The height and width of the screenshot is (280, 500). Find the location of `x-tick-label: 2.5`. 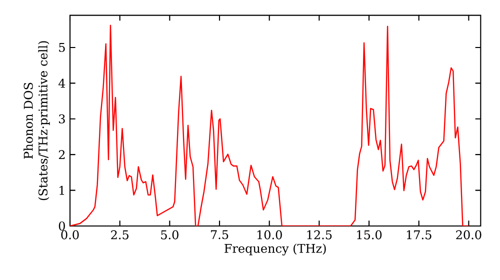

x-tick-label: 2.5 is located at coordinates (119, 235).